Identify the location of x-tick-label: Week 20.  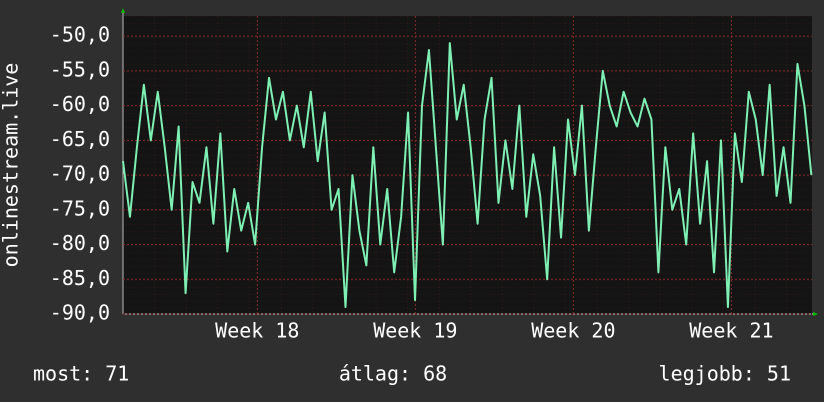
(573, 331).